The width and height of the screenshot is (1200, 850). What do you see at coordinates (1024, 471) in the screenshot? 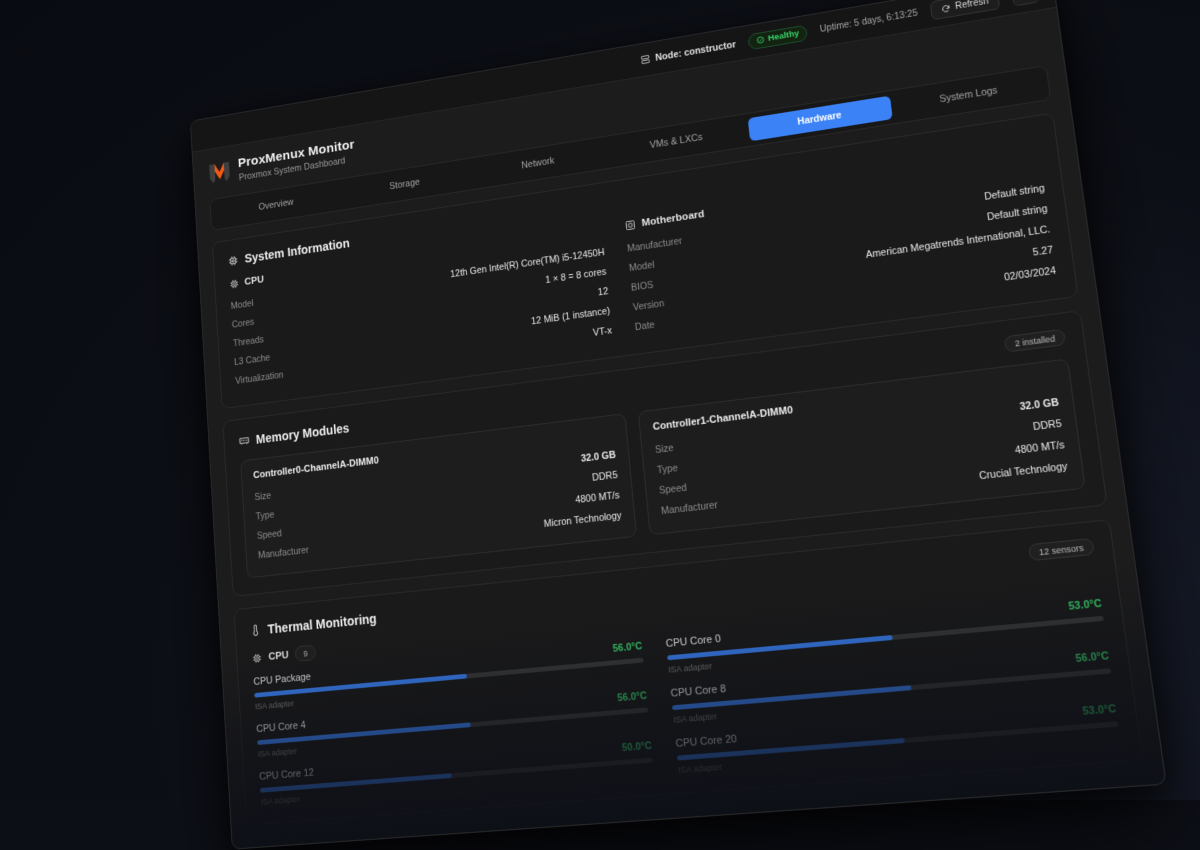
I see `memory-module-manufacturer-value: Crucial Technology` at bounding box center [1024, 471].